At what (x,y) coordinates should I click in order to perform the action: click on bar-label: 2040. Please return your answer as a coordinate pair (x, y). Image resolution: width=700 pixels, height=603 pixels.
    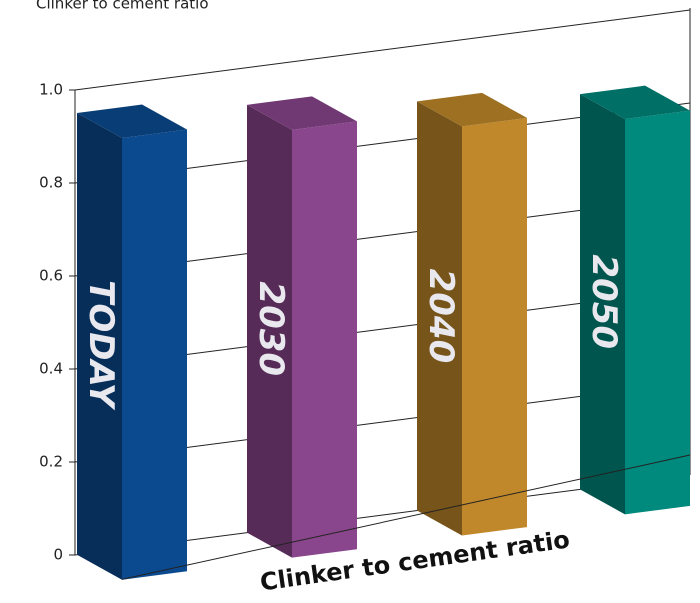
    Looking at the image, I should click on (441, 316).